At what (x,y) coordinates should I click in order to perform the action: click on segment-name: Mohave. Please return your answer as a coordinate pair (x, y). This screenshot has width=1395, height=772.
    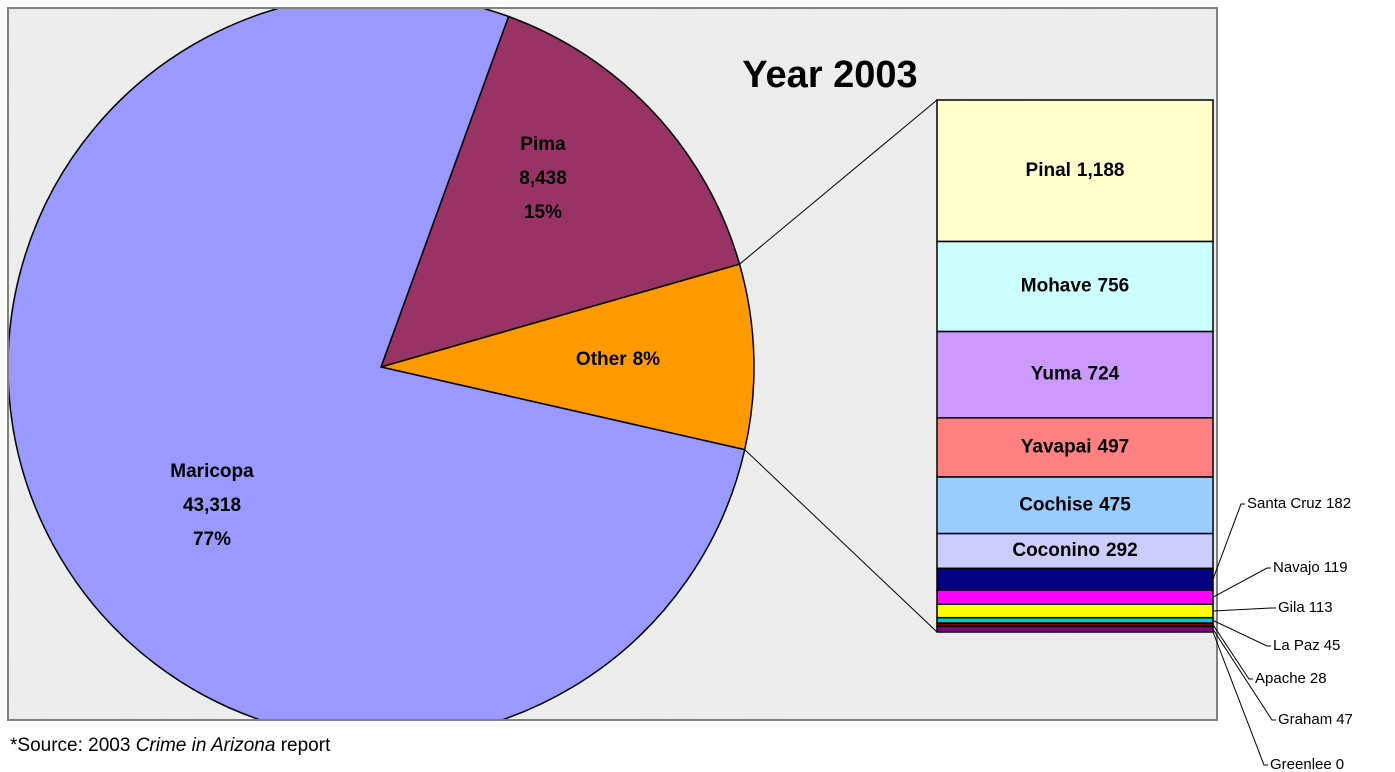
    Looking at the image, I should click on (1056, 286).